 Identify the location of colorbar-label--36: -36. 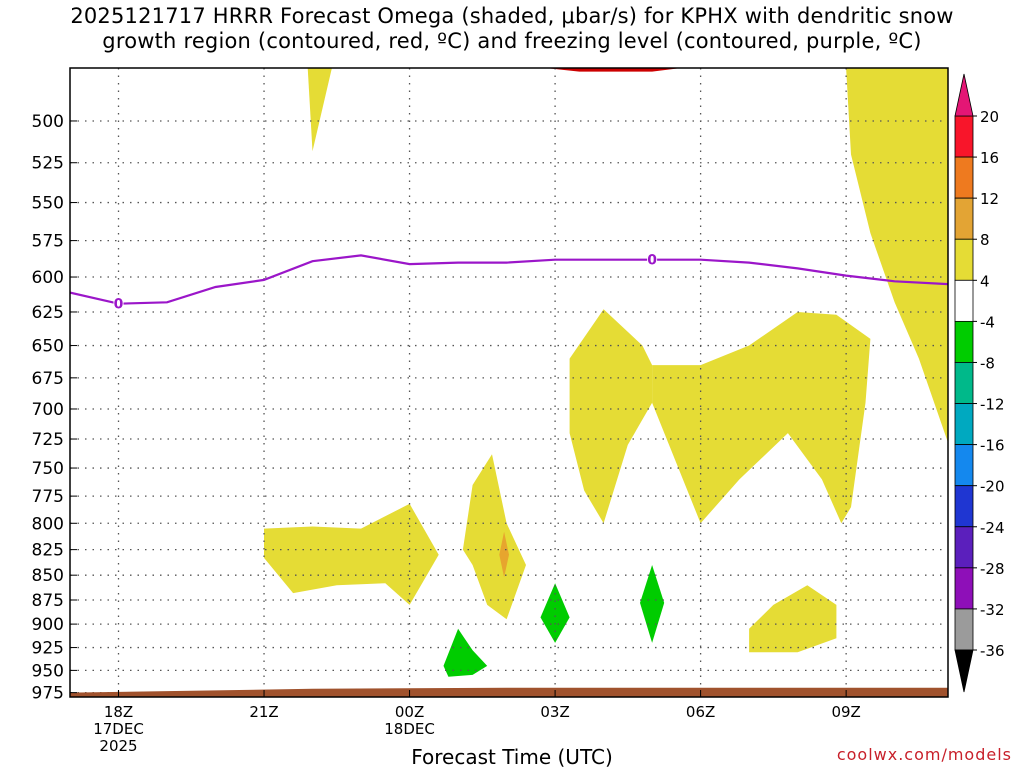
(992, 651).